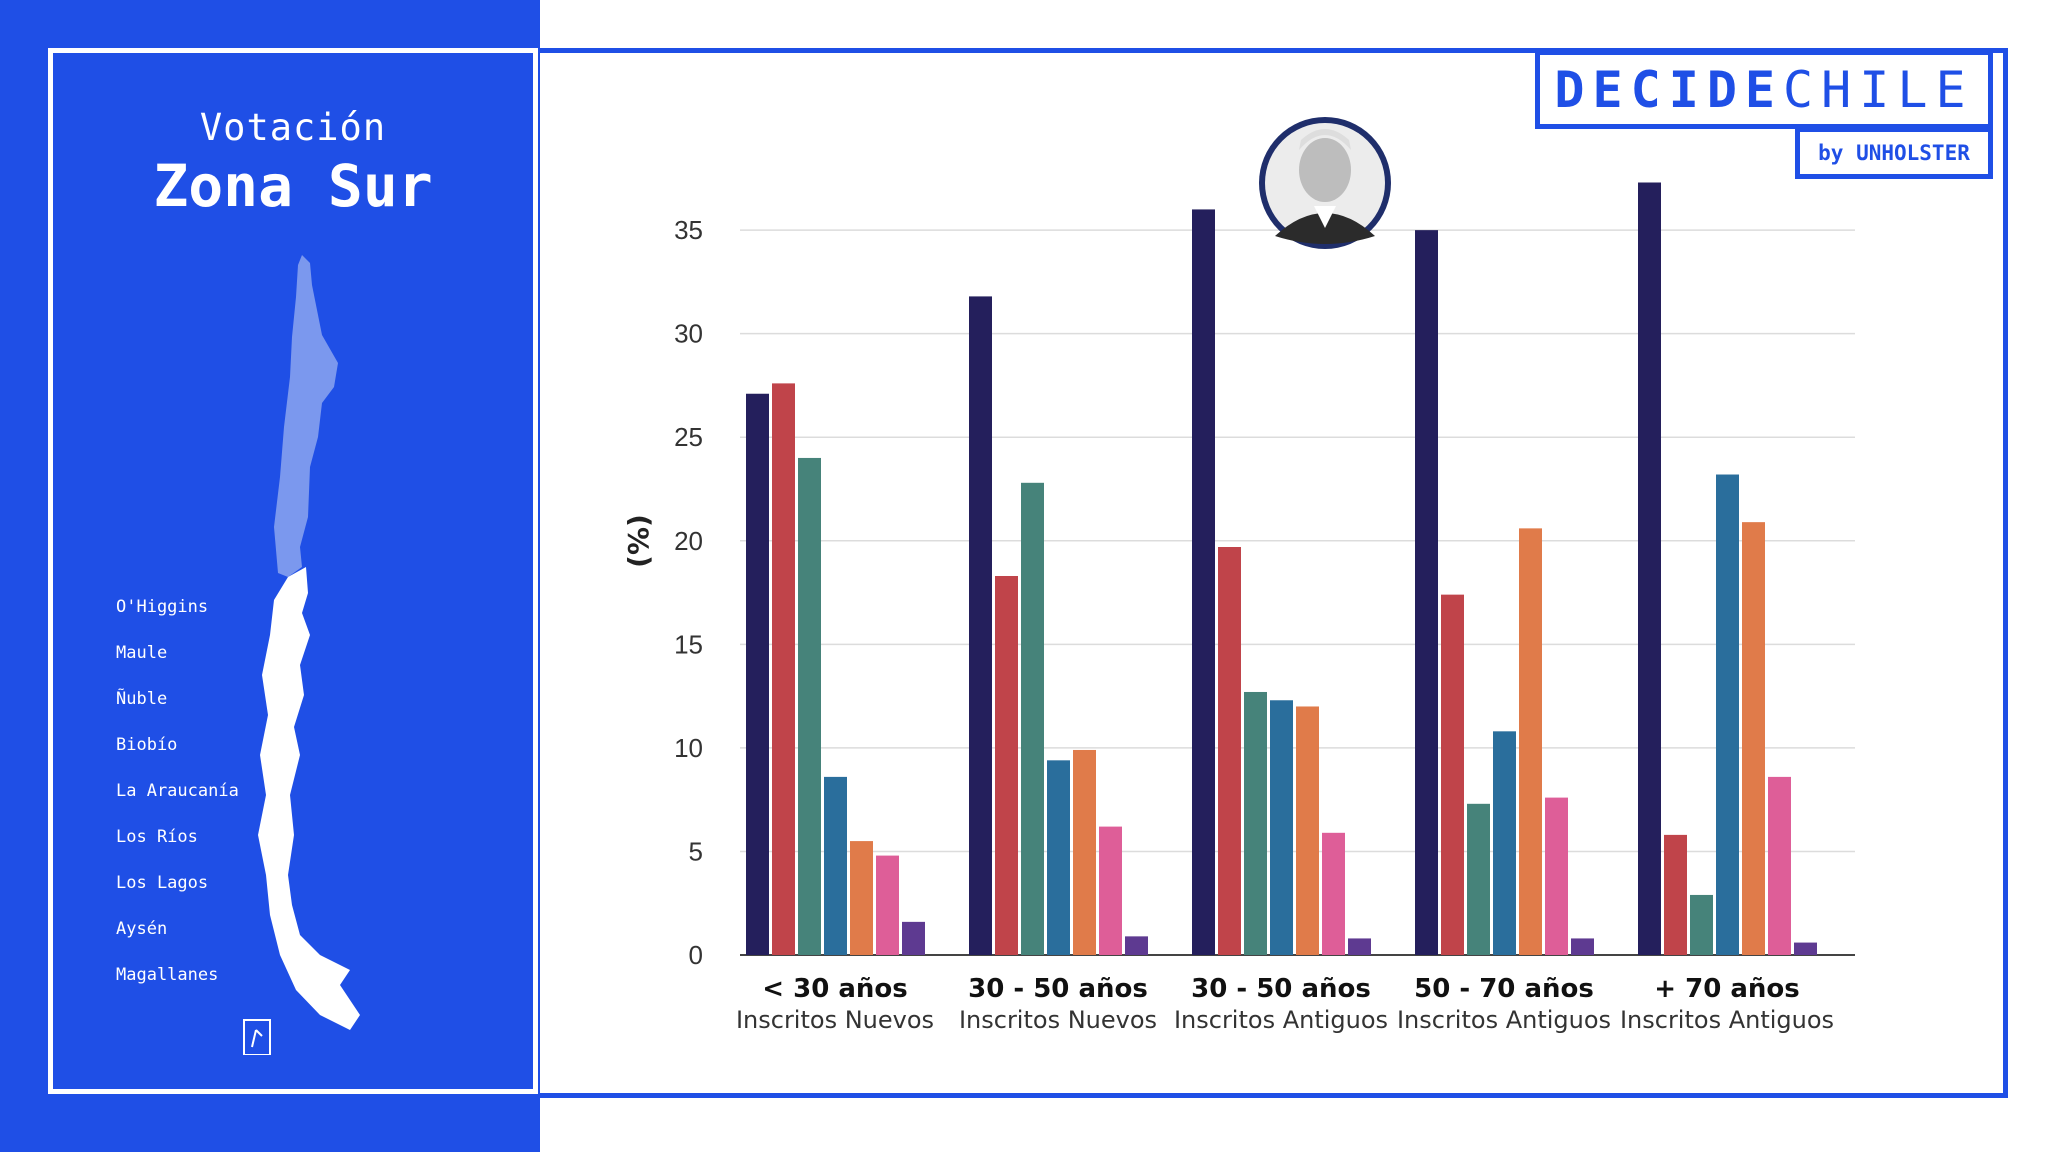 This screenshot has width=2048, height=1152. I want to click on brand-sub: by UNHOLSTER, so click(1894, 153).